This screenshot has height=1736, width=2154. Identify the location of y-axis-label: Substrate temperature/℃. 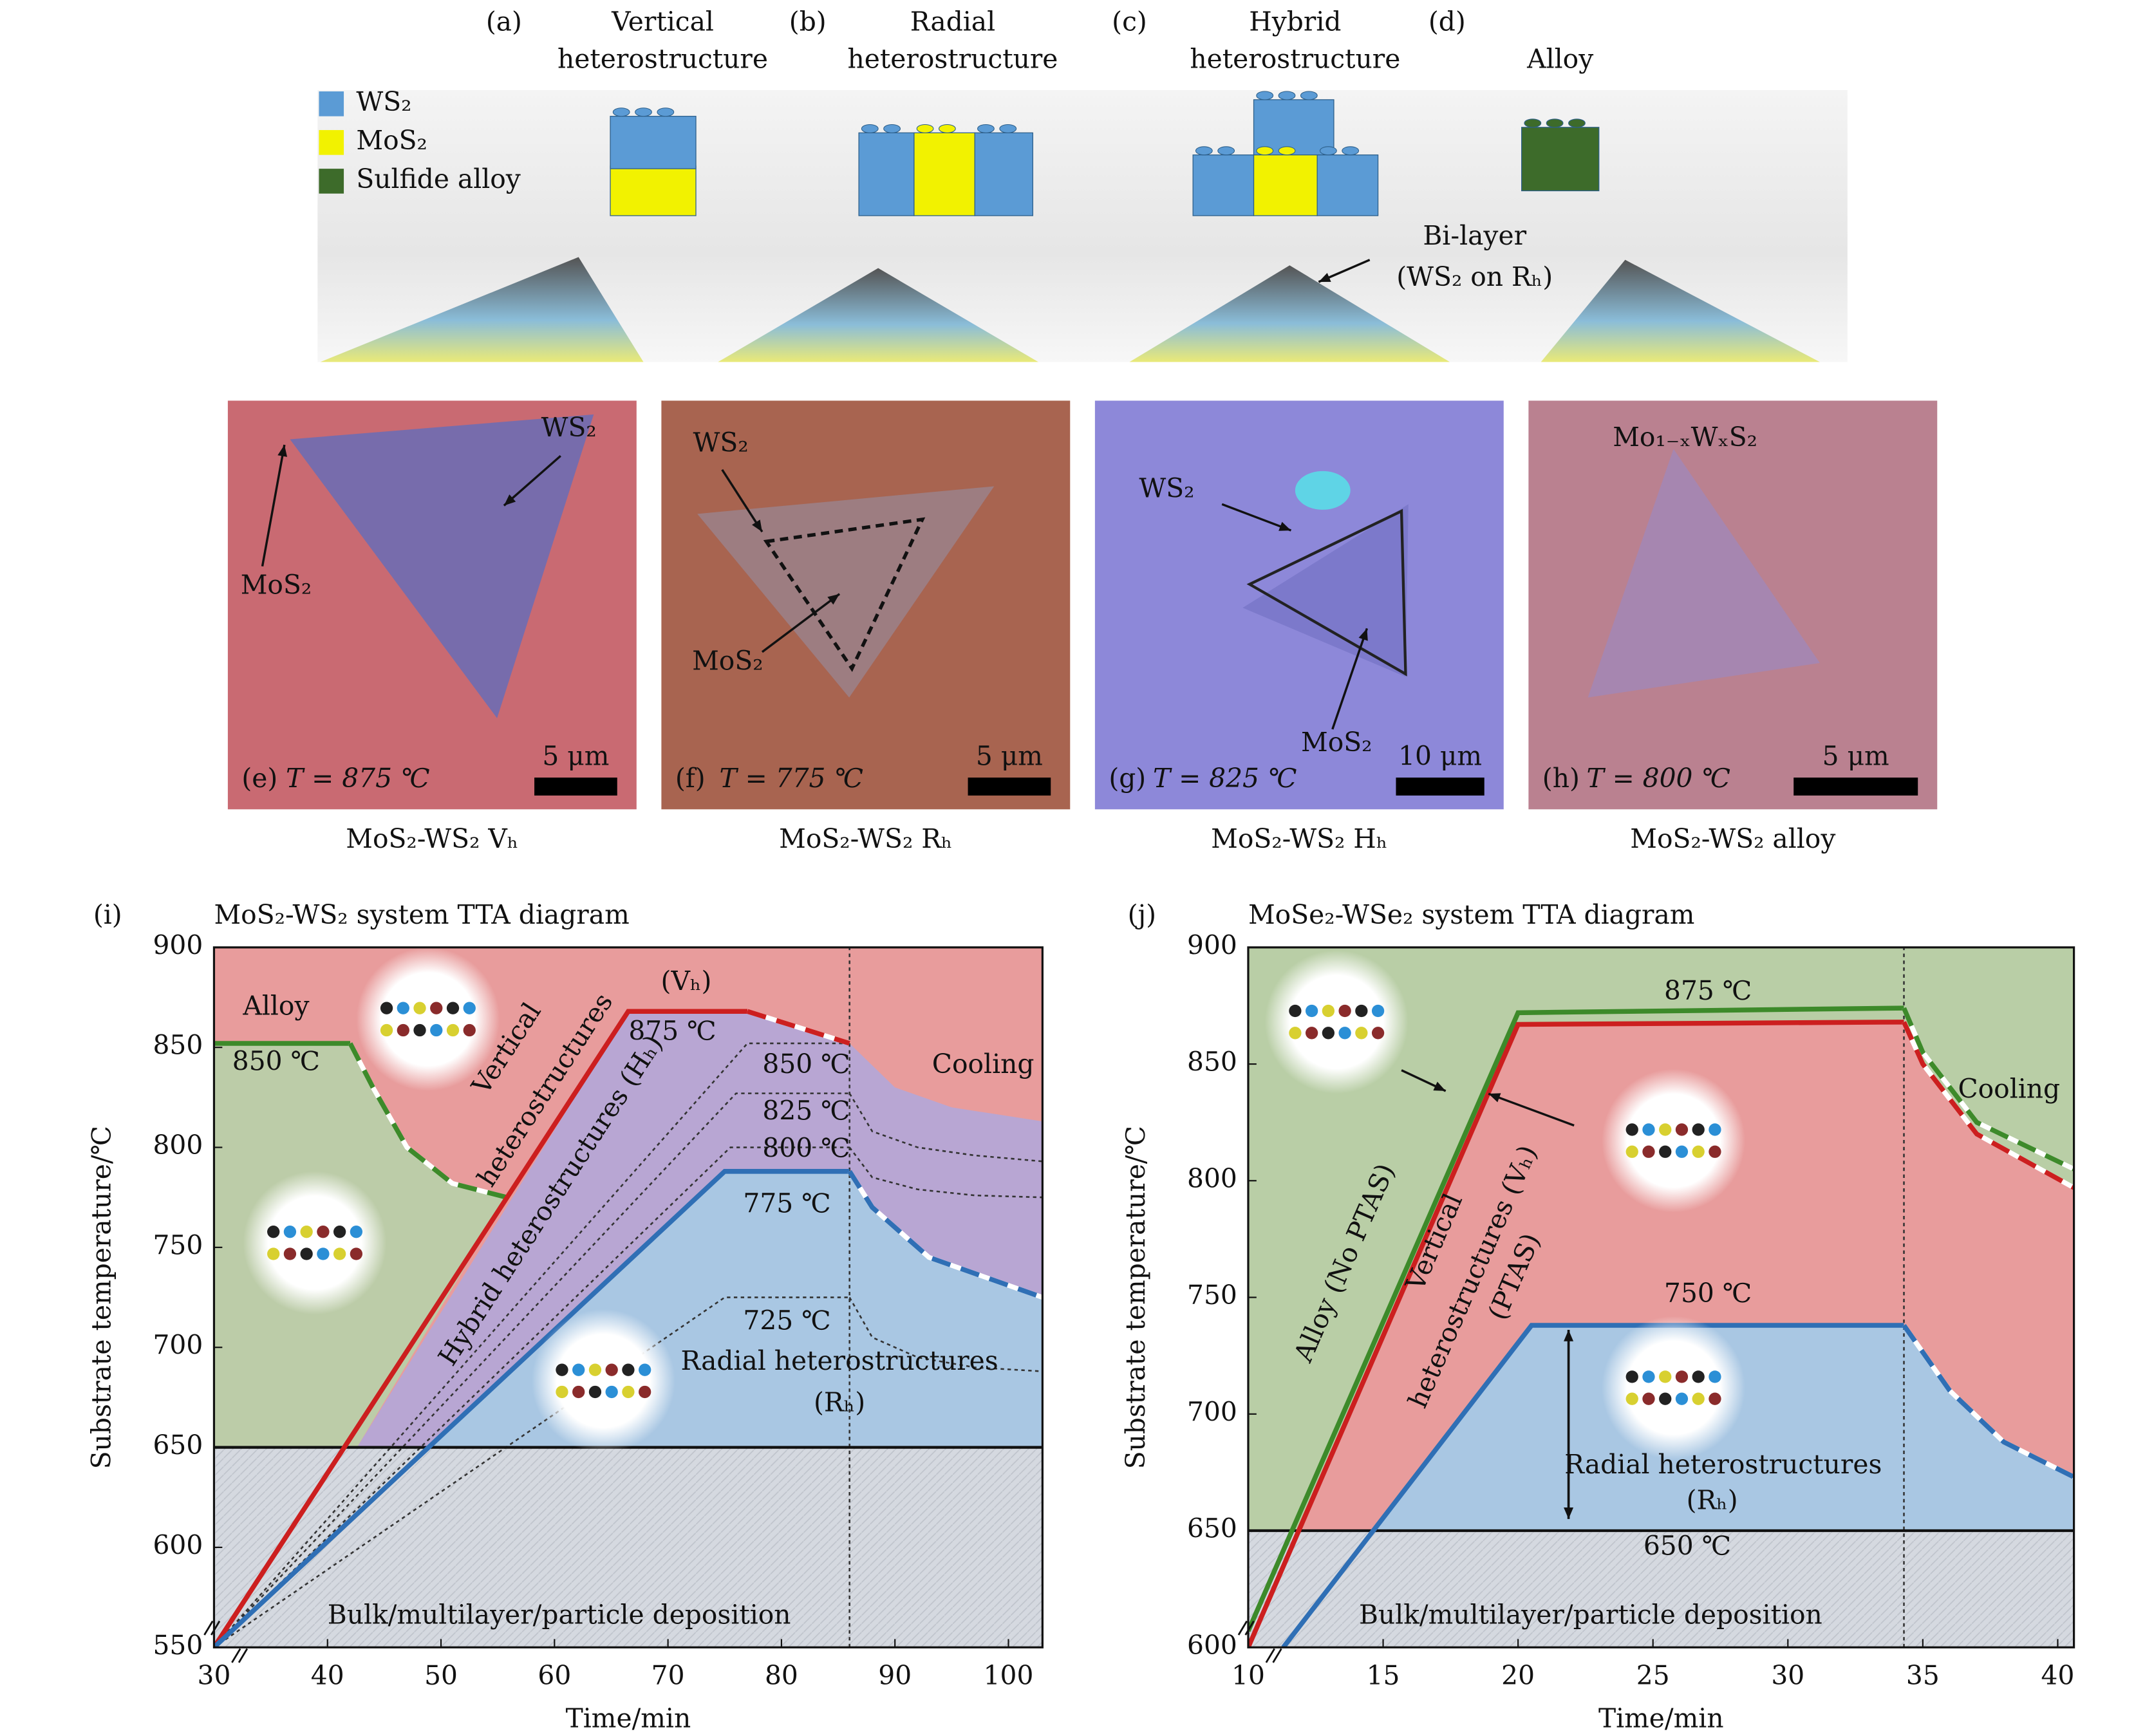
(101, 1297).